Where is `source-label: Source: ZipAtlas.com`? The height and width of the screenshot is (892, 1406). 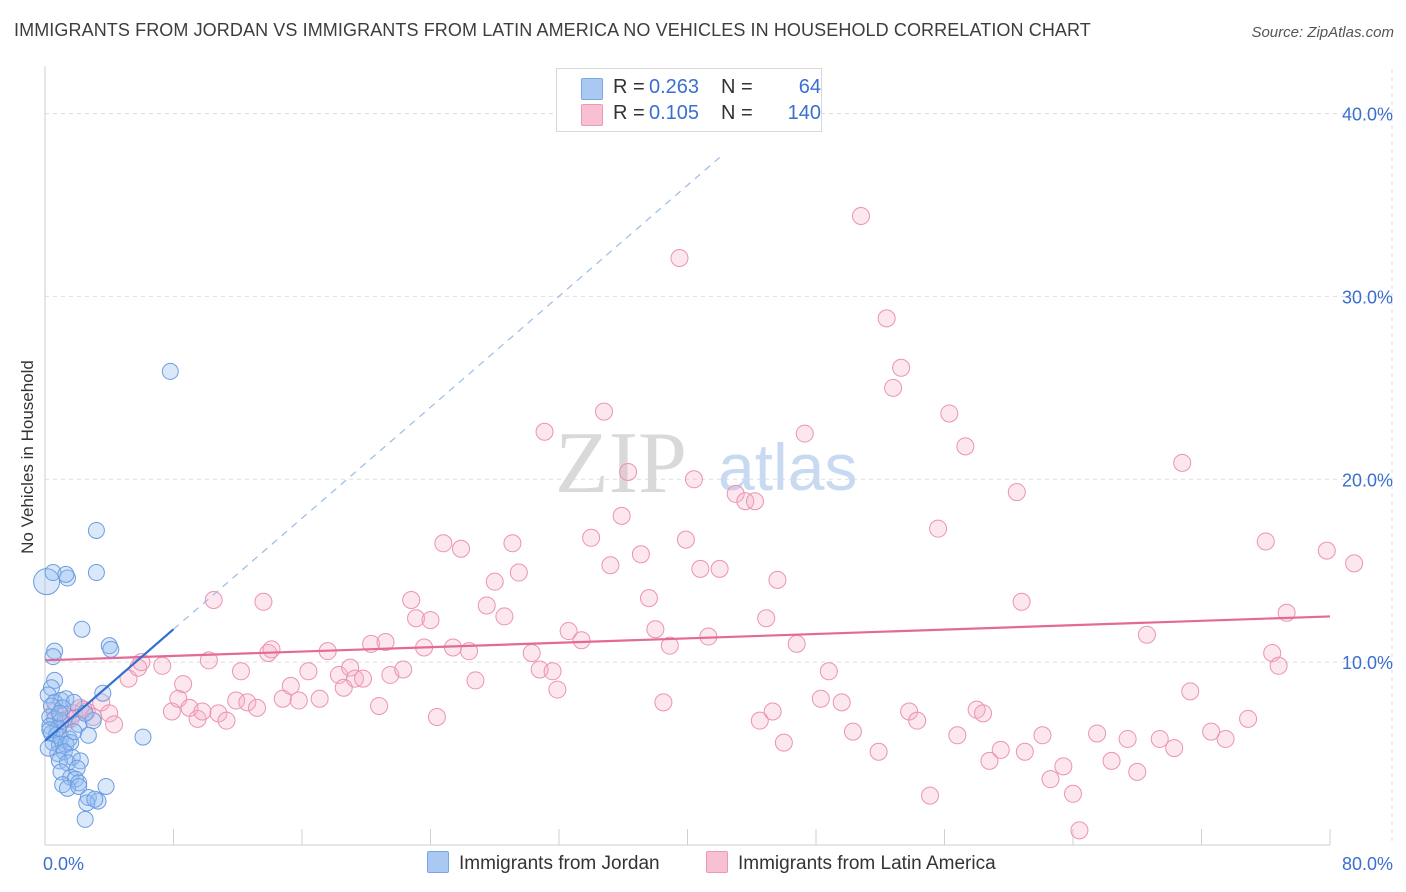 source-label: Source: ZipAtlas.com is located at coordinates (1322, 32).